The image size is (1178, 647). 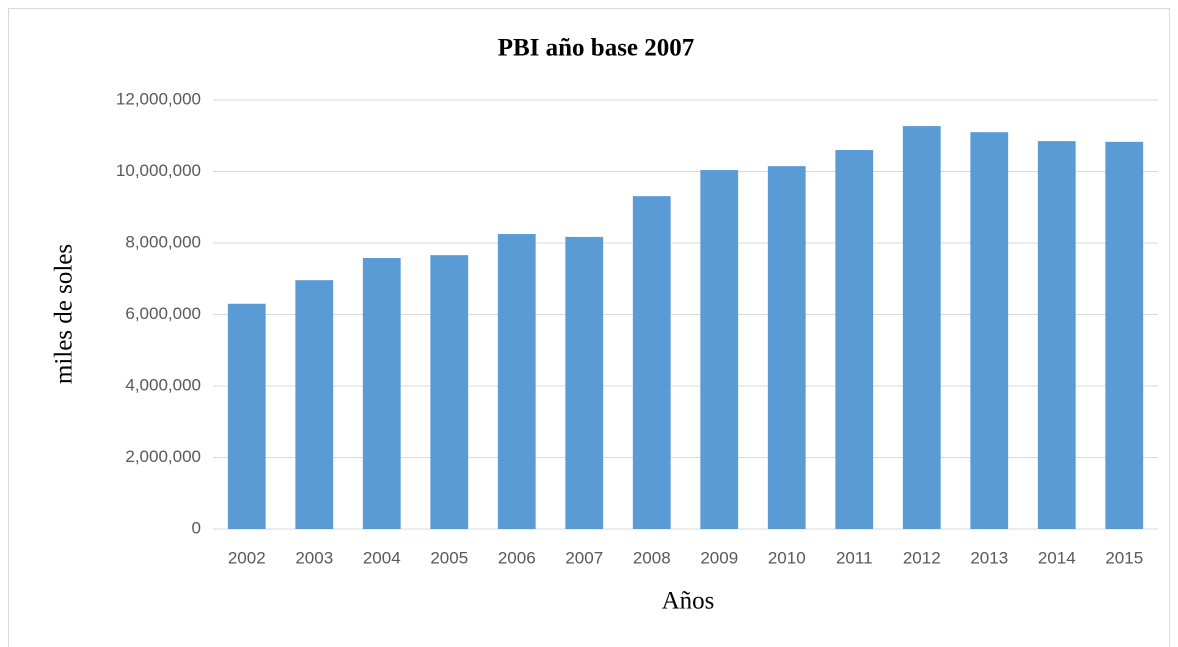 What do you see at coordinates (158, 98) in the screenshot?
I see `y-tick-label: 12,000,000` at bounding box center [158, 98].